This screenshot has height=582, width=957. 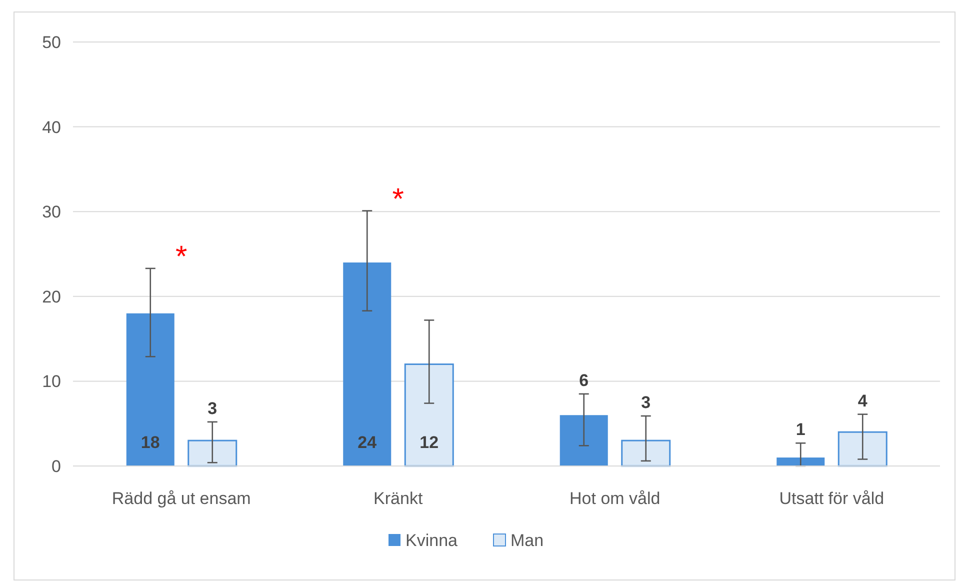 What do you see at coordinates (51, 382) in the screenshot?
I see `y-tick-label: 10` at bounding box center [51, 382].